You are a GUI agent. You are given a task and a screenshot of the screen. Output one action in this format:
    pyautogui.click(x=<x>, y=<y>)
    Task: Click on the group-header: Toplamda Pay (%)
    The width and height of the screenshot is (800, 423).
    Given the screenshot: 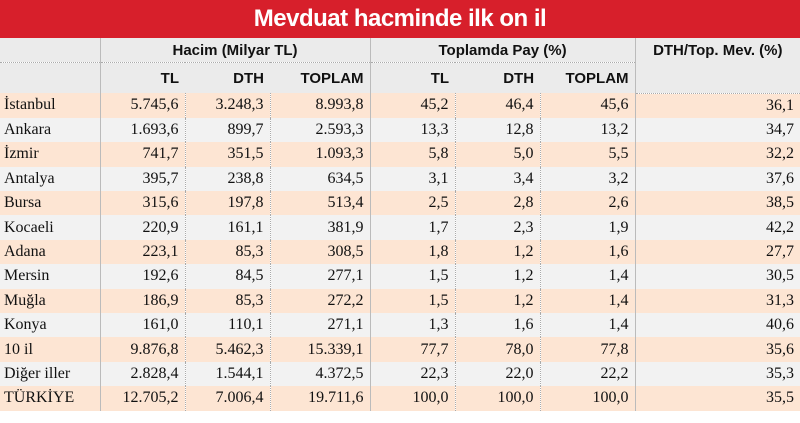 What is the action you would take?
    pyautogui.click(x=502, y=50)
    